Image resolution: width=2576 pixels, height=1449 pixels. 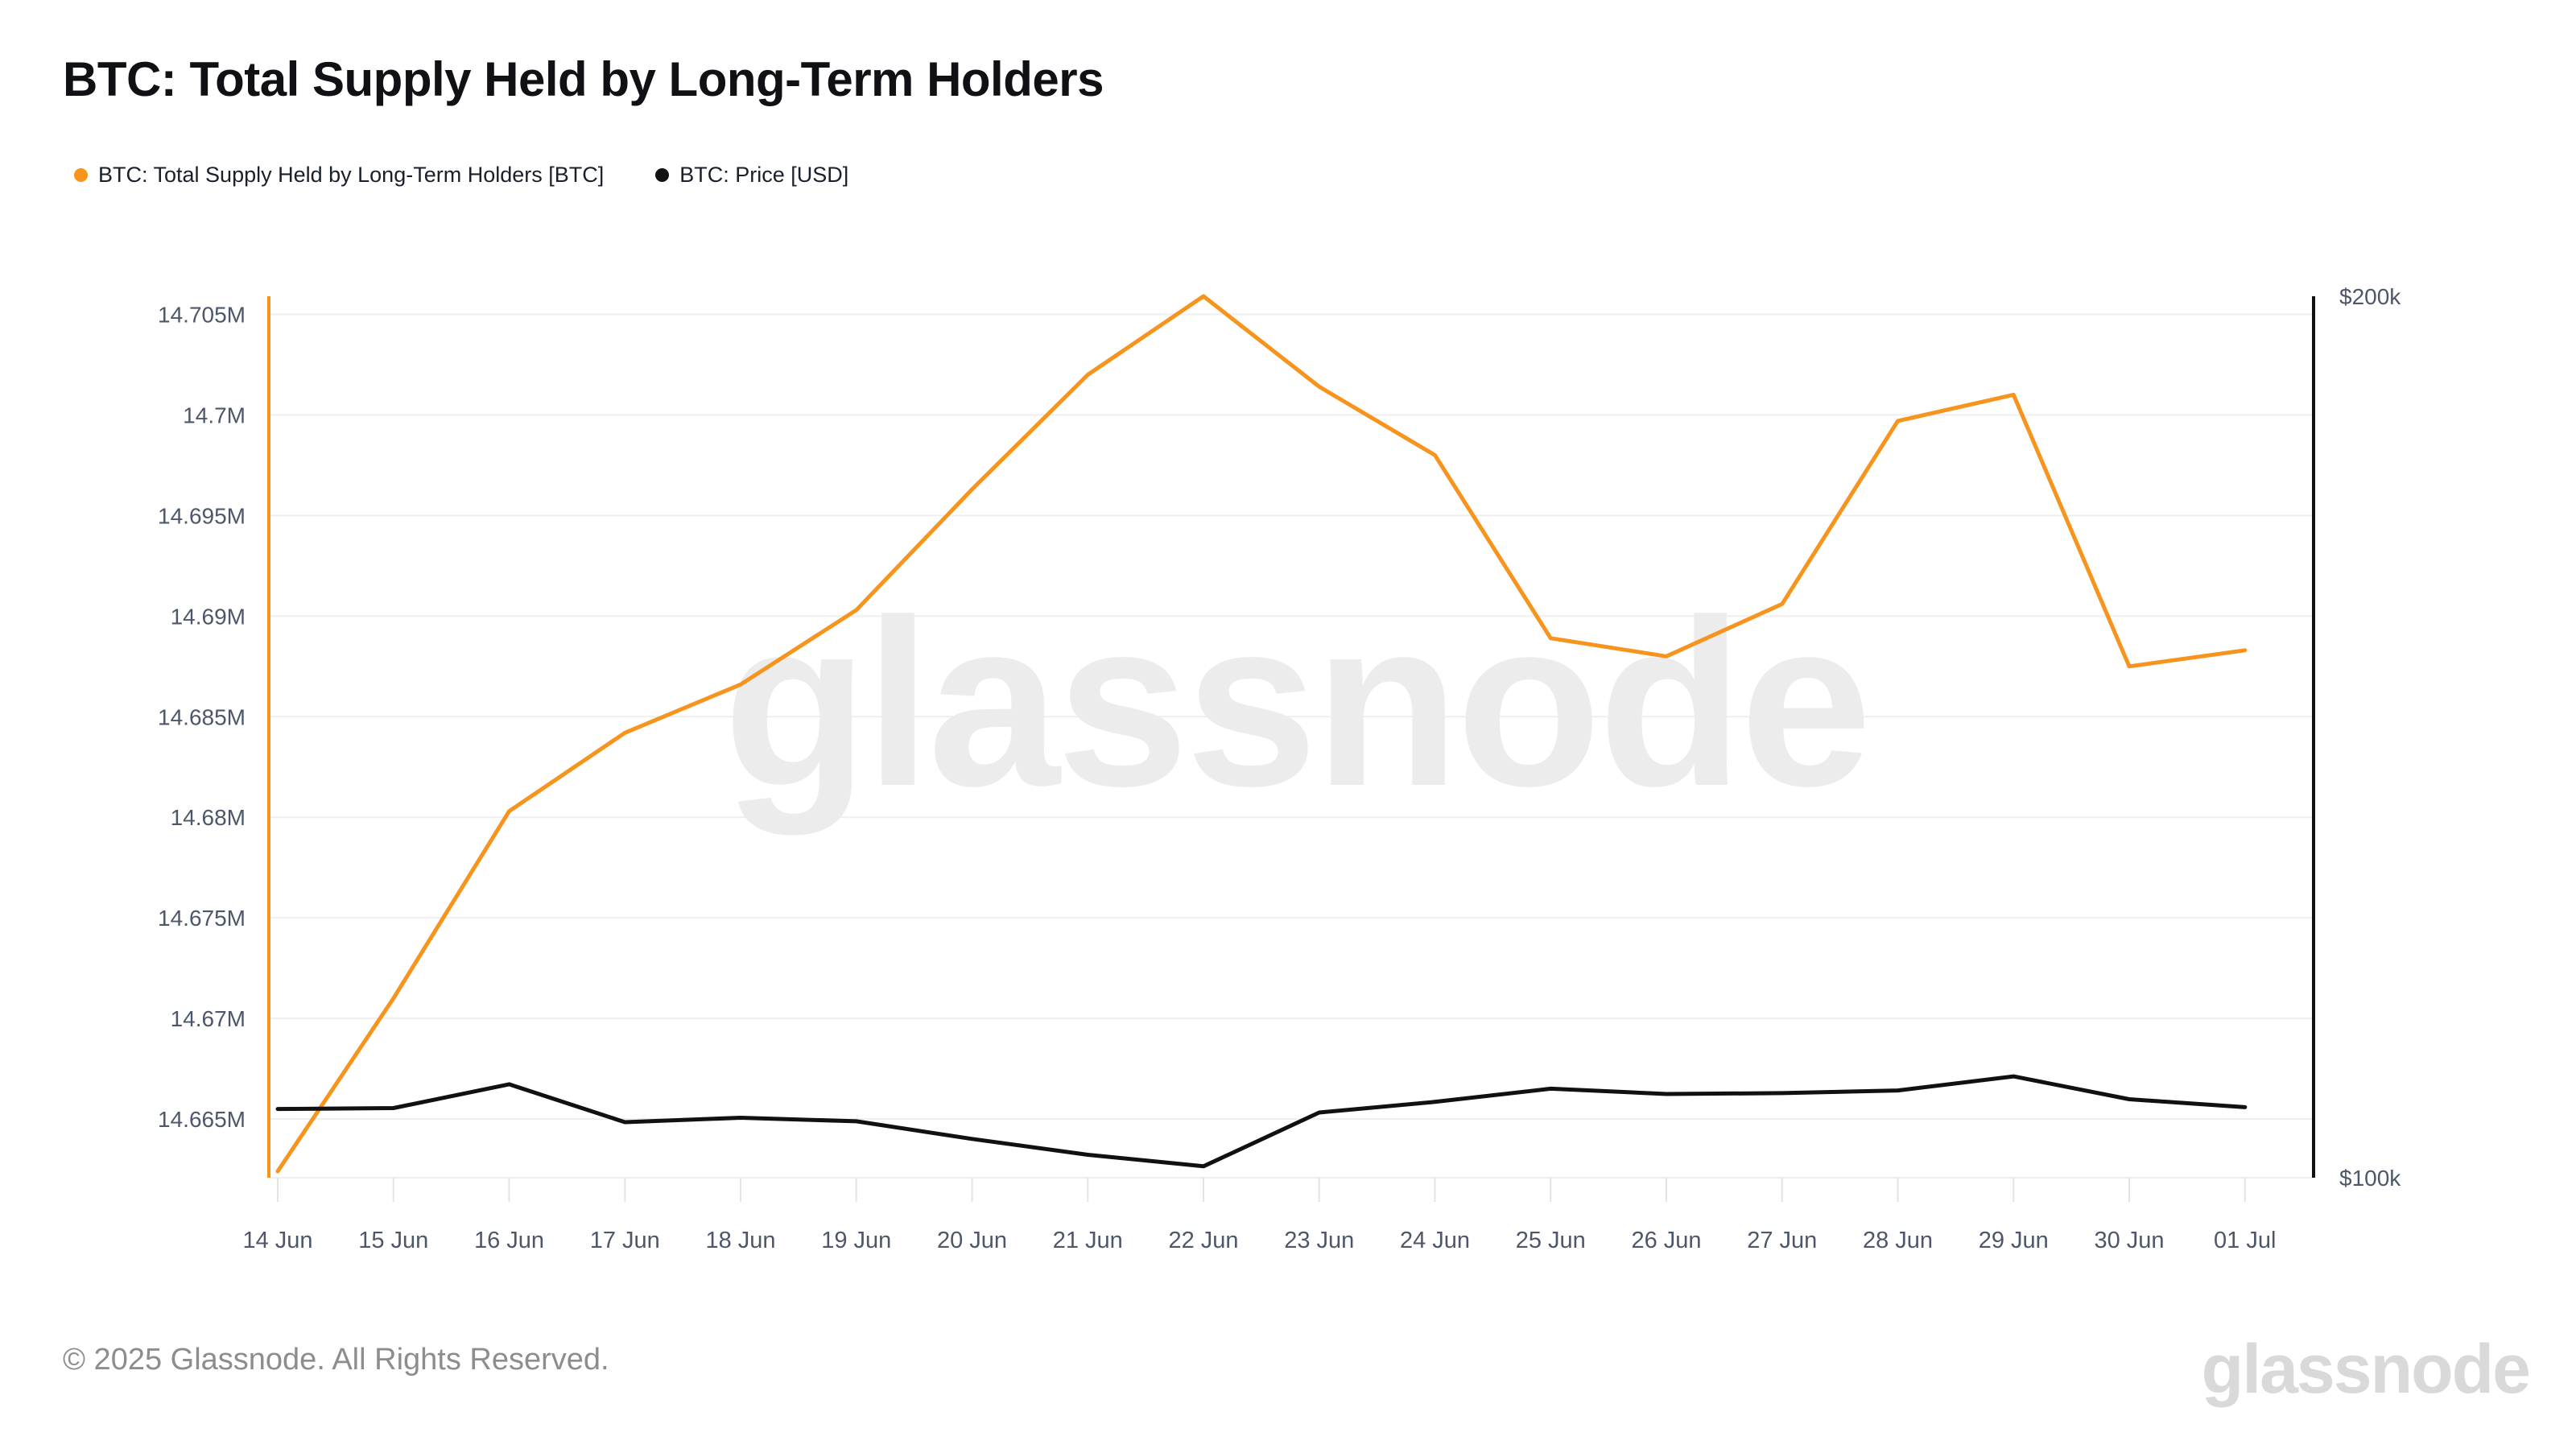 I want to click on x-axis-tick-label: 23 Jun, so click(x=1319, y=1240).